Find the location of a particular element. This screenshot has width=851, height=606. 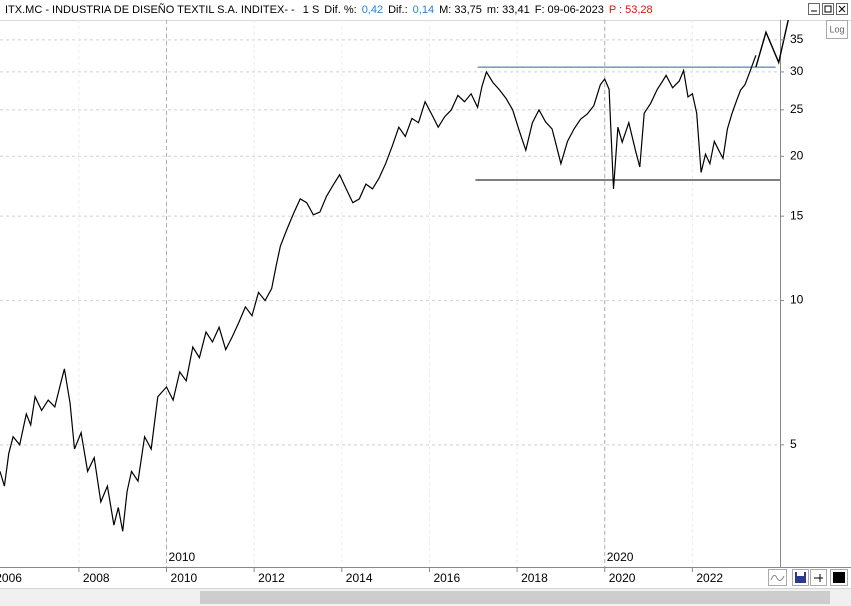

decade-label: 2010 is located at coordinates (182, 557).